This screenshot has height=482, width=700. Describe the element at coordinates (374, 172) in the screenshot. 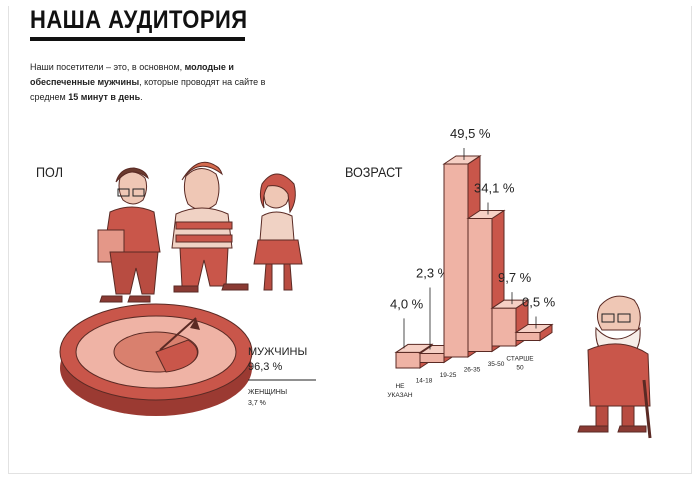

I see `age-section-label: ВОЗРАСТ` at that location.